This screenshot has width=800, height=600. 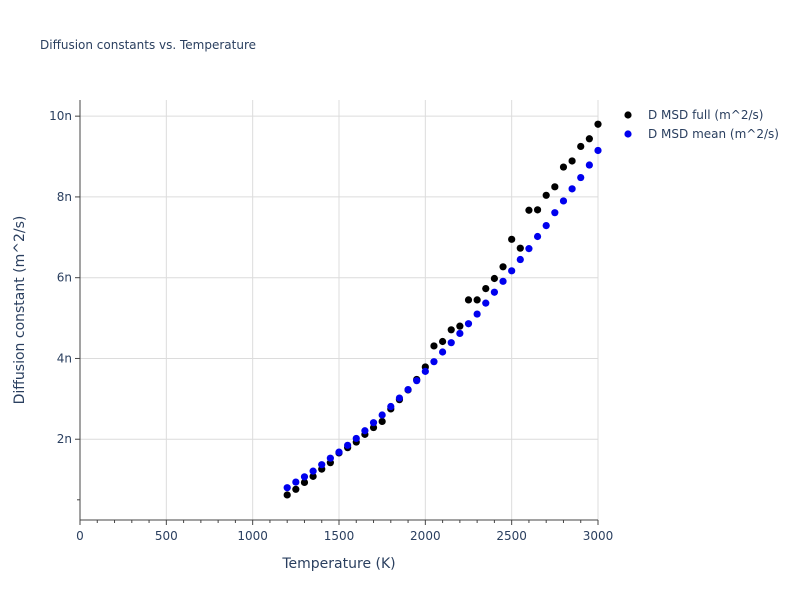 I want to click on x-tick-label: 500, so click(x=166, y=536).